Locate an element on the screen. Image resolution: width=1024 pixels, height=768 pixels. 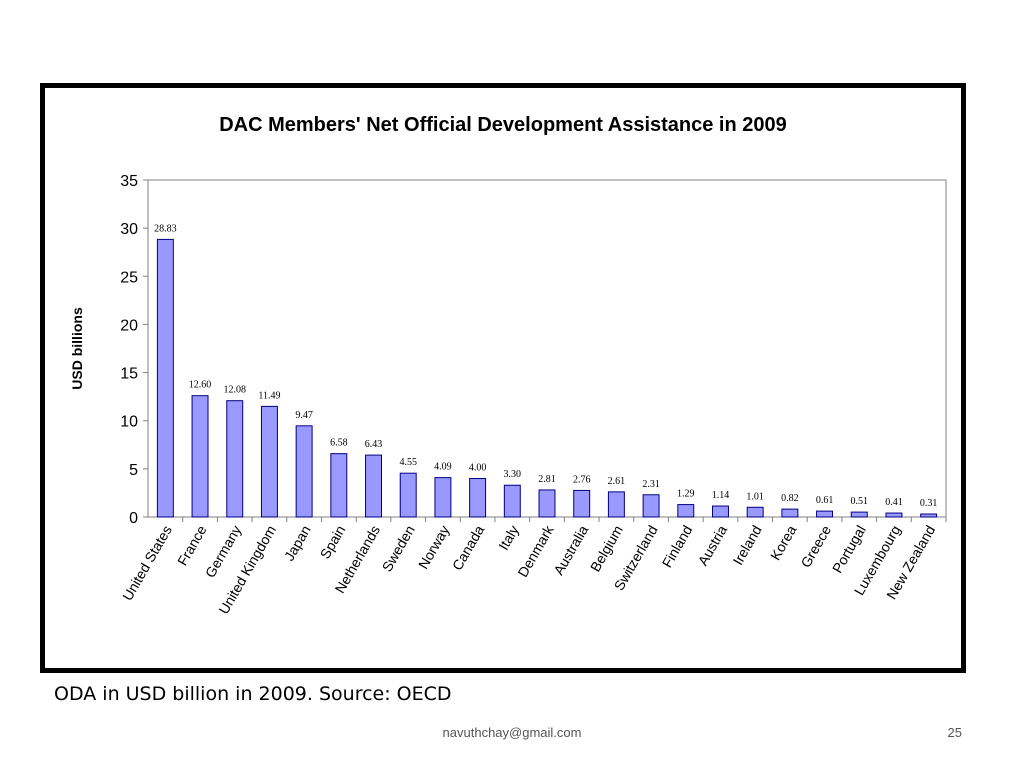
x-tick-label: Norway is located at coordinates (434, 547).